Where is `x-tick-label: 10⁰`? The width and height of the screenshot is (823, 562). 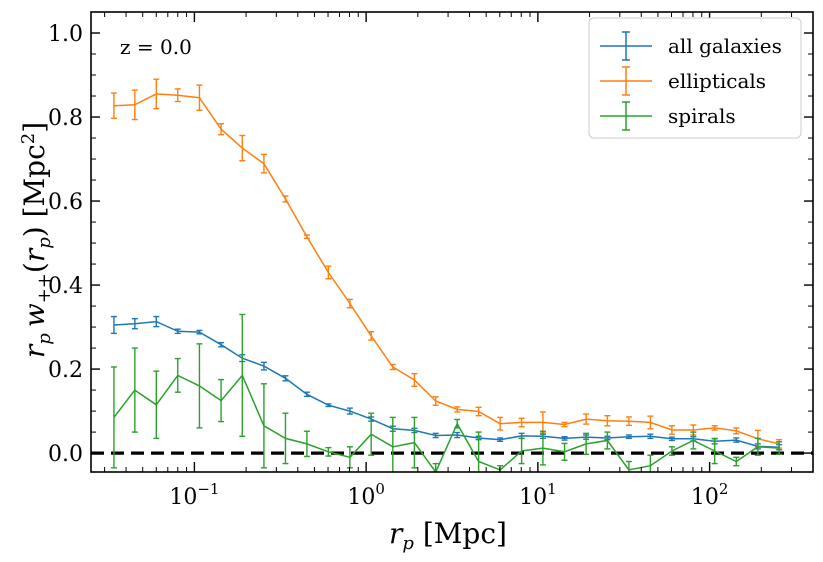 x-tick-label: 10⁰ is located at coordinates (366, 495).